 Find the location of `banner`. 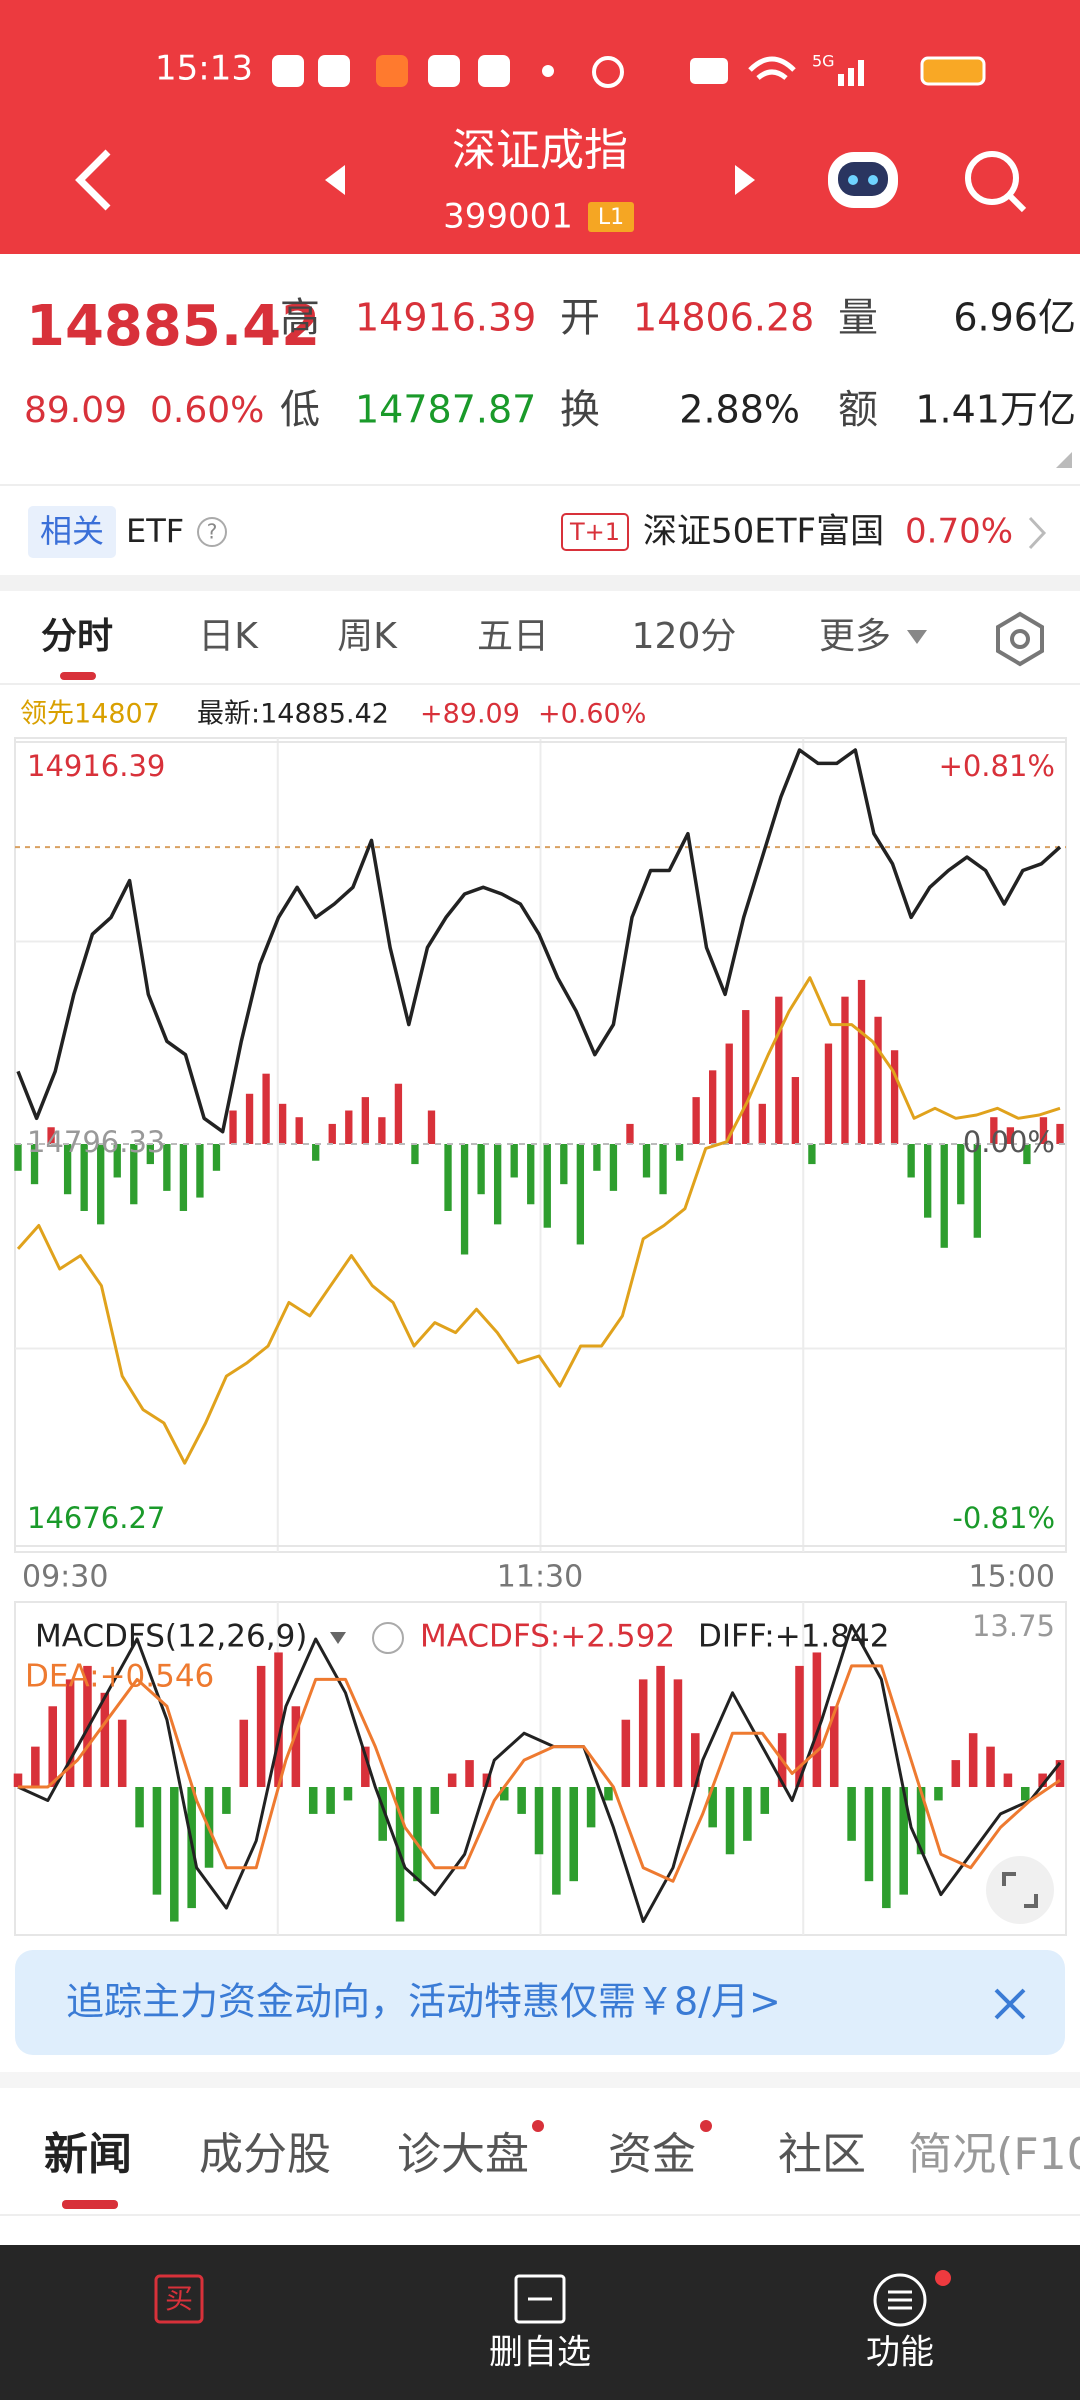

banner is located at coordinates (540, 2002).